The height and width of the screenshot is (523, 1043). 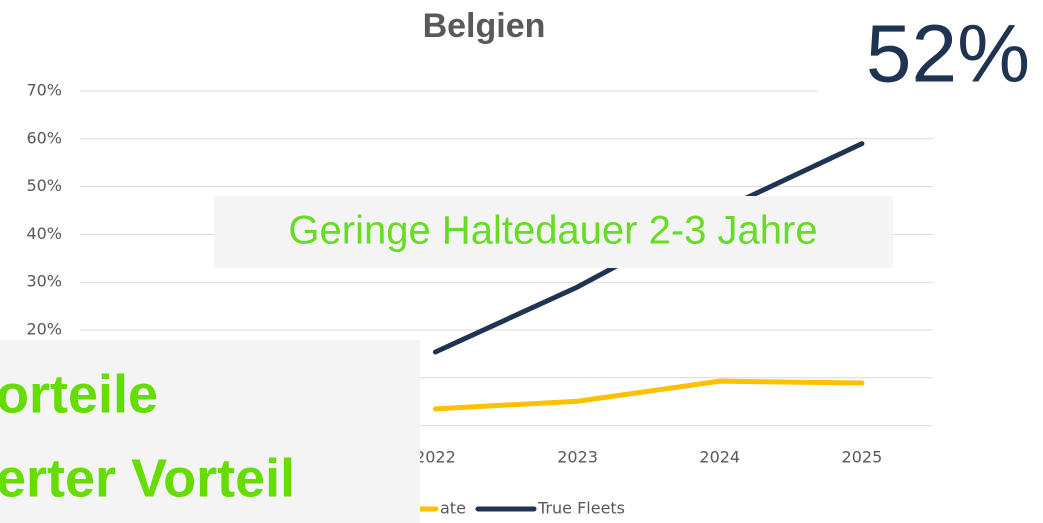 What do you see at coordinates (44, 137) in the screenshot?
I see `y-tick-label: 60%` at bounding box center [44, 137].